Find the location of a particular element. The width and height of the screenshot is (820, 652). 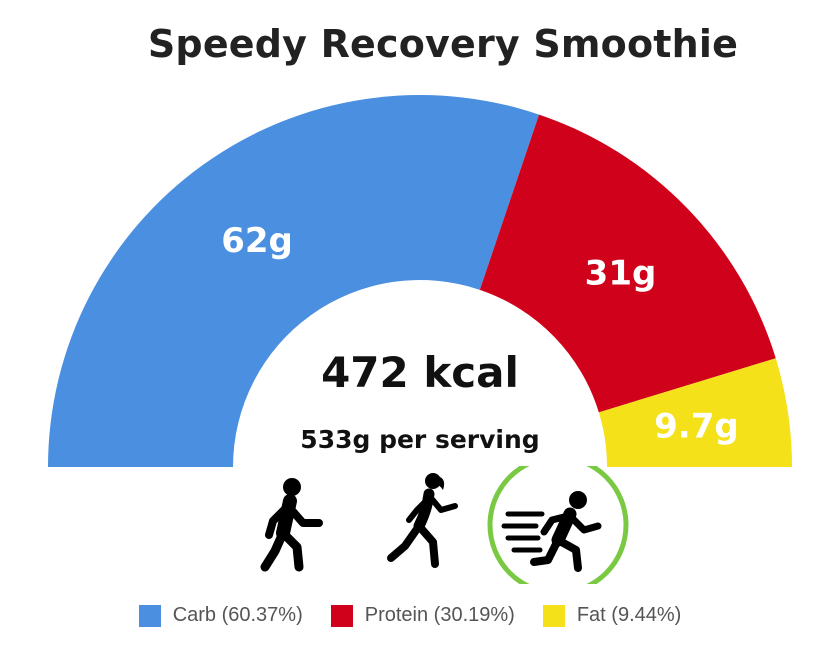

chart-title: Speedy Recovery Smoothie is located at coordinates (443, 44).